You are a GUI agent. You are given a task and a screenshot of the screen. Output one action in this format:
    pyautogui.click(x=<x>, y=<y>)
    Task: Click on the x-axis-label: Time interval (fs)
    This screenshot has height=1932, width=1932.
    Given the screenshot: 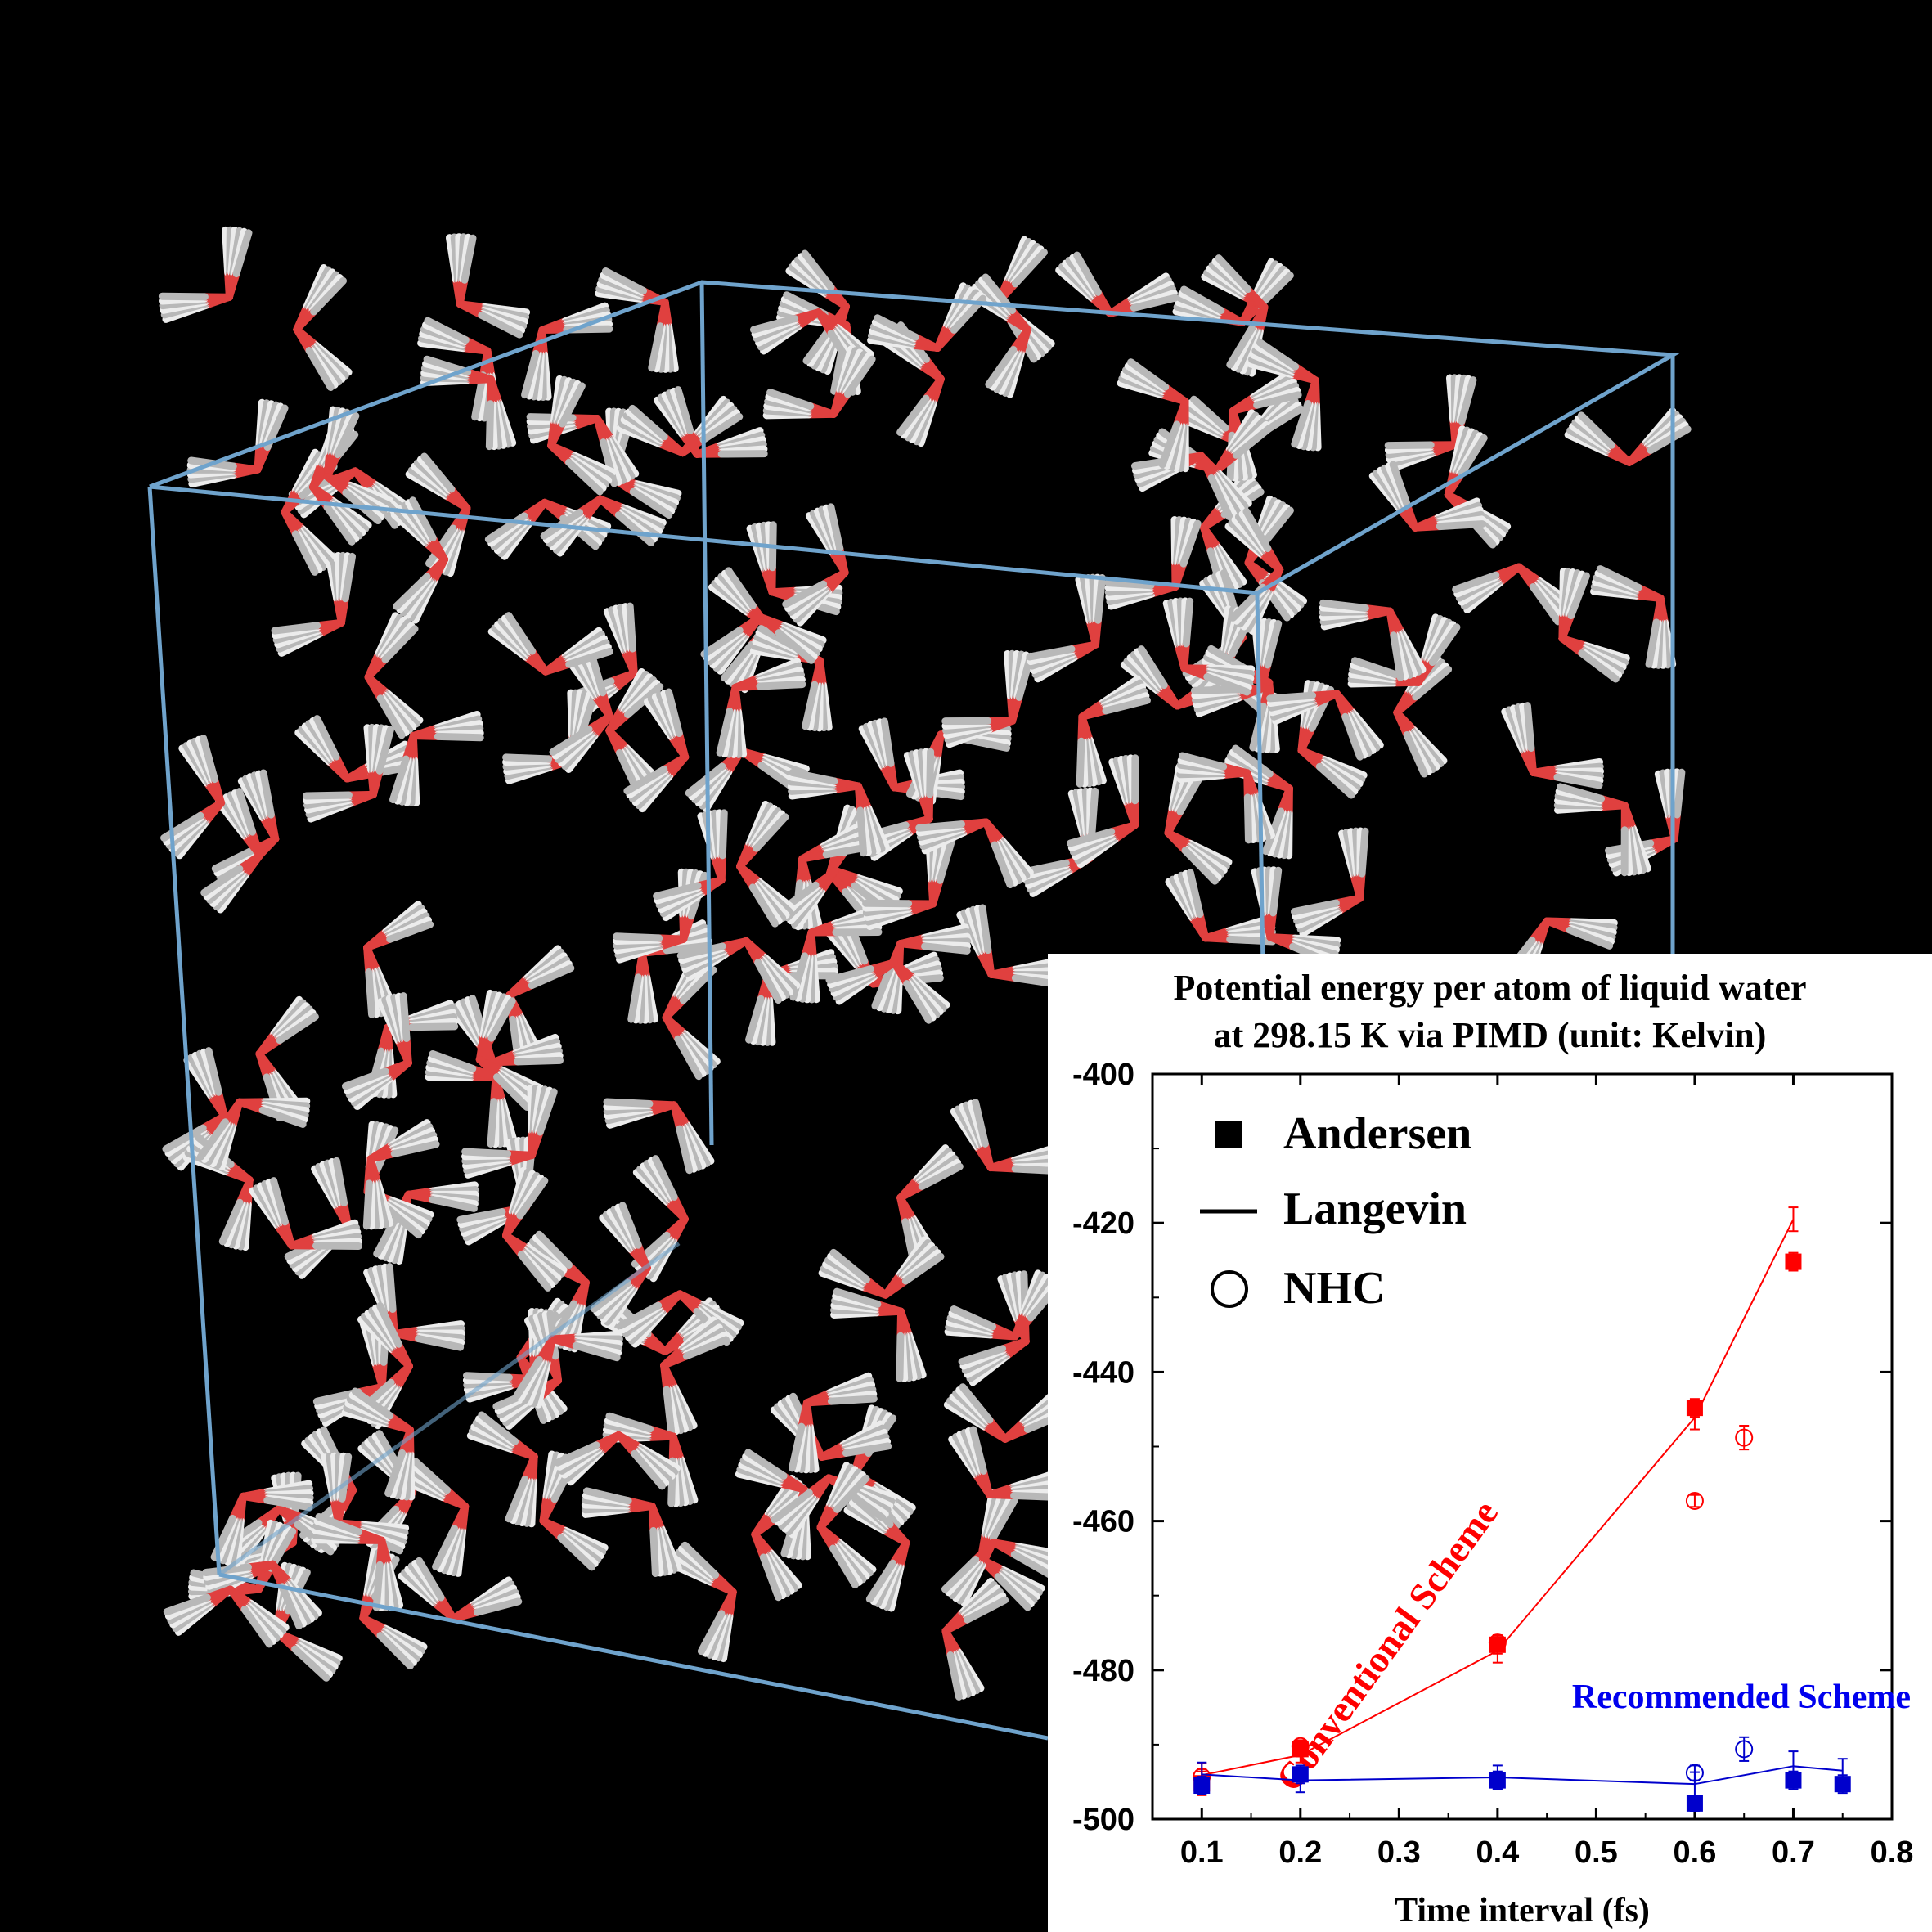 What is the action you would take?
    pyautogui.click(x=1523, y=1911)
    